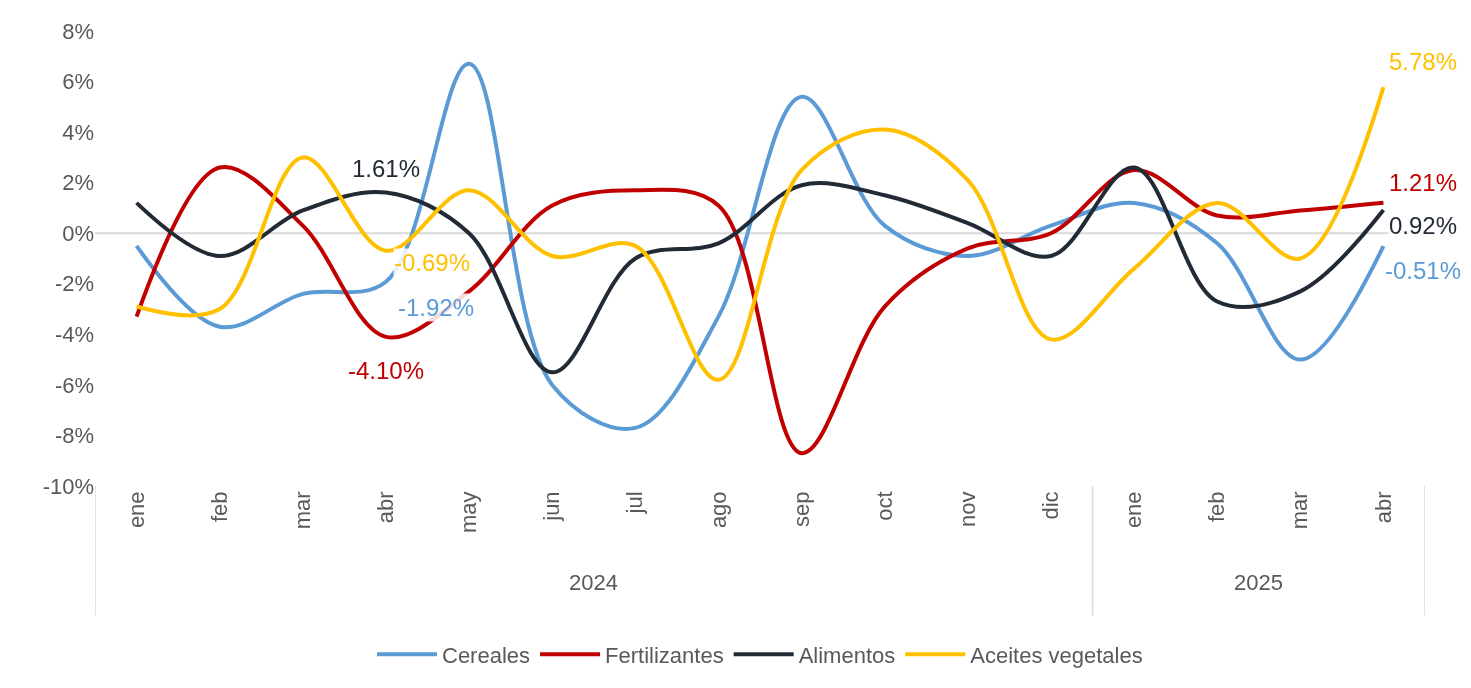  I want to click on x-tick-label: jun, so click(552, 506).